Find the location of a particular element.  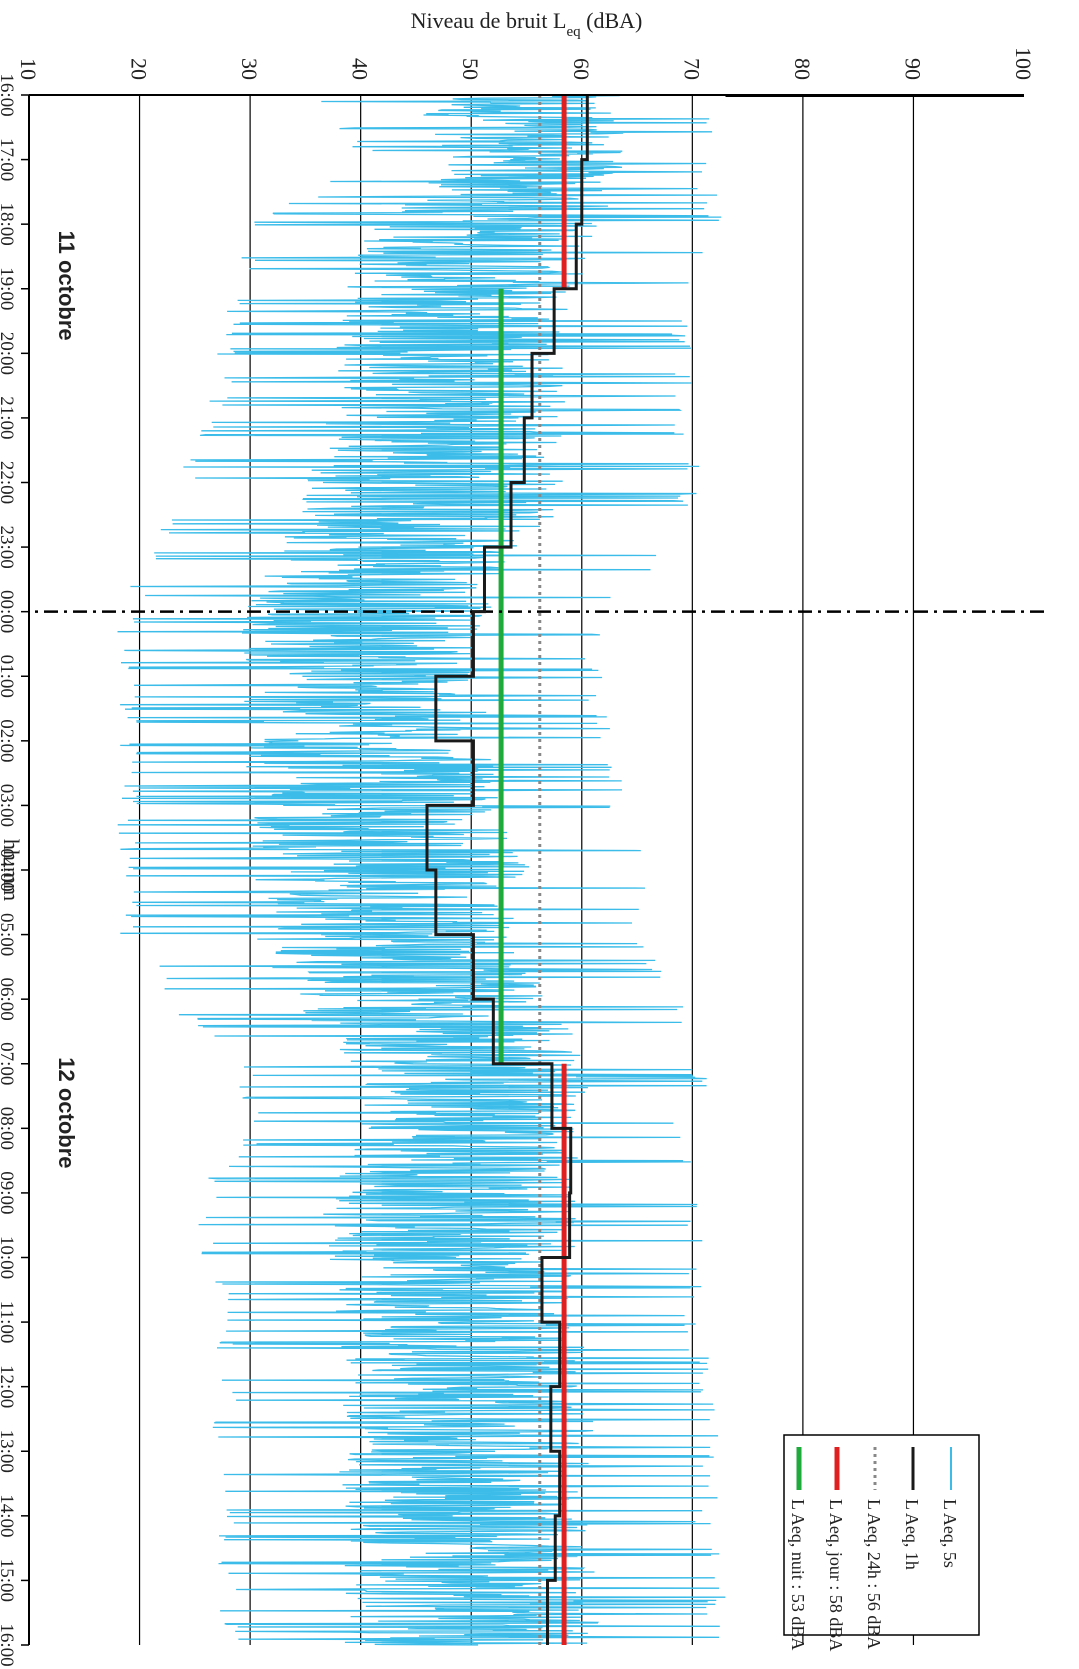

x-tick-label-16: 08:00 is located at coordinates (8, 1128).